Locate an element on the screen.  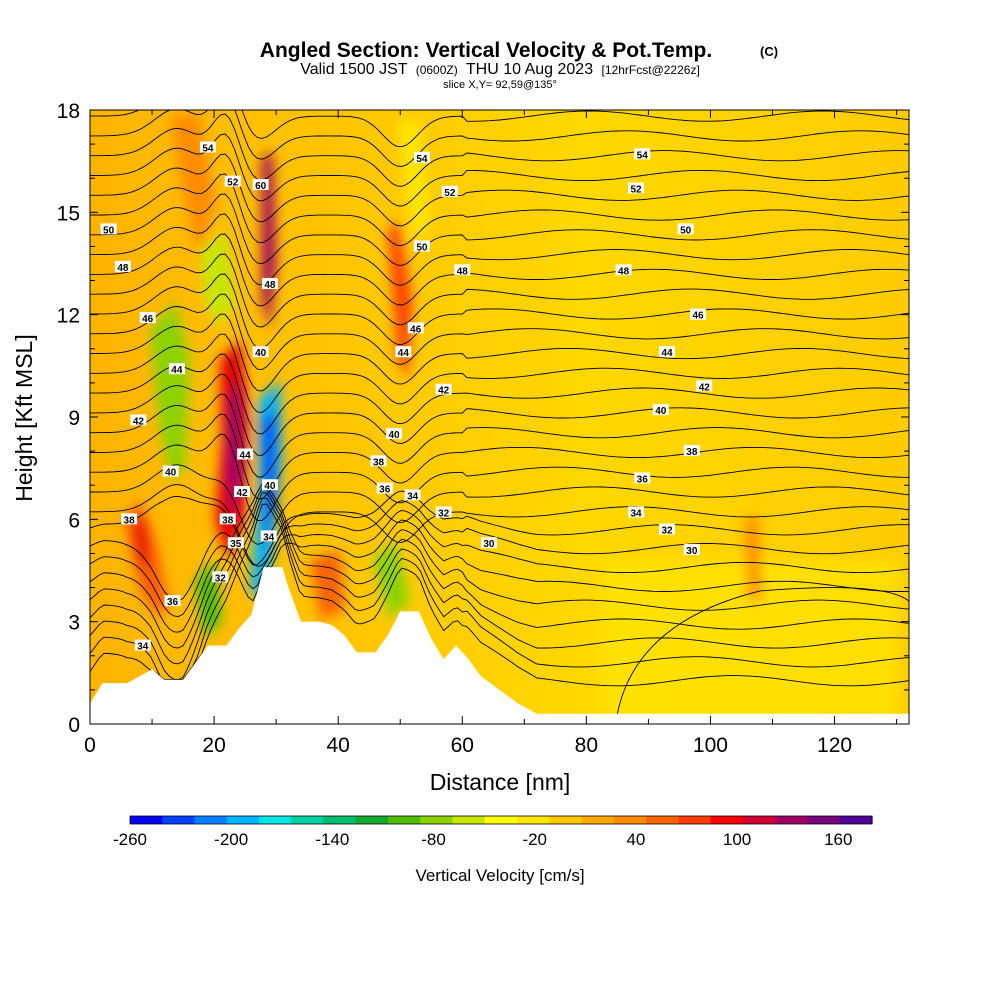
colorbar-tick-label: -260 is located at coordinates (130, 839).